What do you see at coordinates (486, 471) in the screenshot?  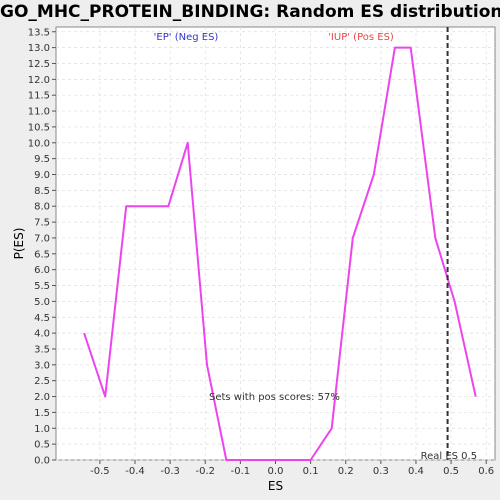 I see `x-tick-label: 0.6` at bounding box center [486, 471].